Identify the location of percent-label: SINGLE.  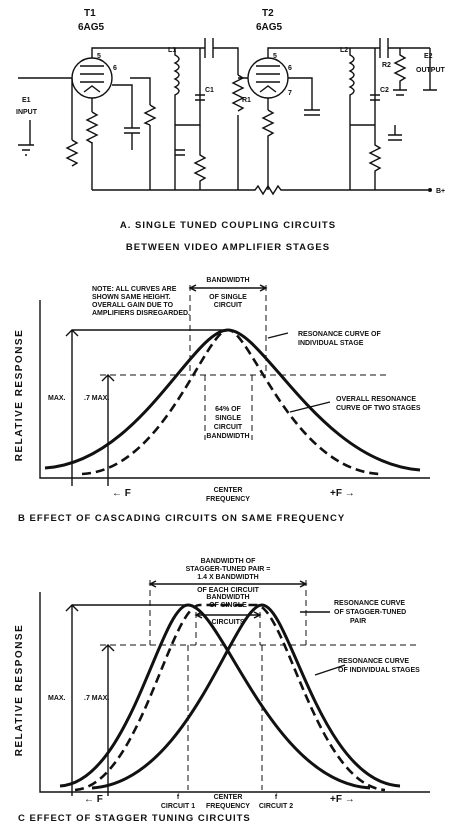
(228, 418).